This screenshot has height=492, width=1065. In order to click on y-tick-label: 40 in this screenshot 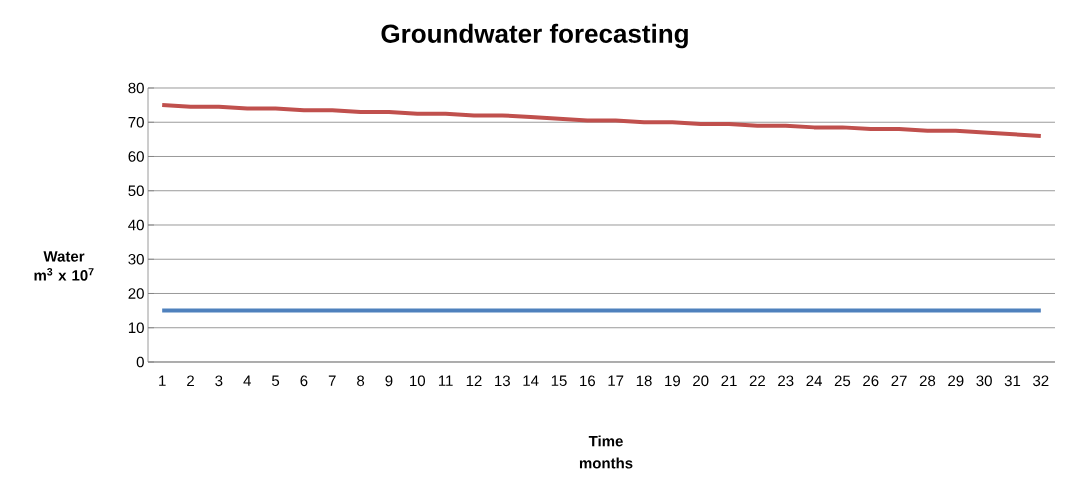, I will do `click(136, 225)`.